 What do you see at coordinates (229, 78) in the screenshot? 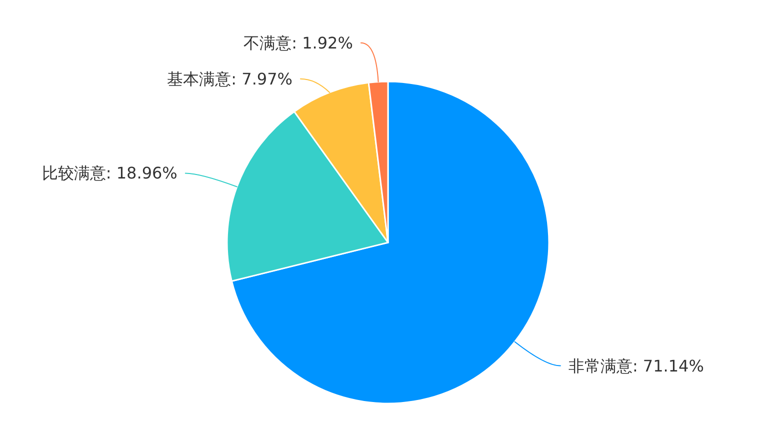
I see `slice-label: 基本满意: 7.97%` at bounding box center [229, 78].